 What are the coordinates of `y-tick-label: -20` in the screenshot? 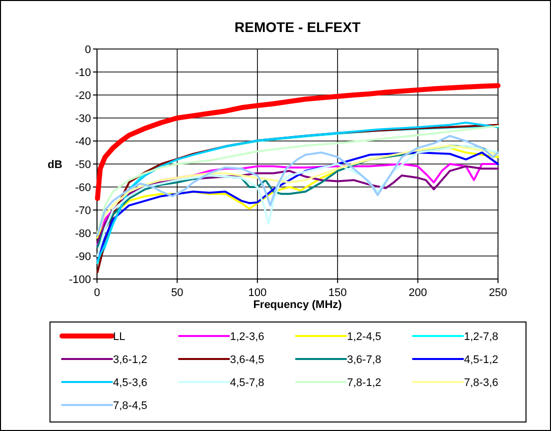 It's located at (83, 96).